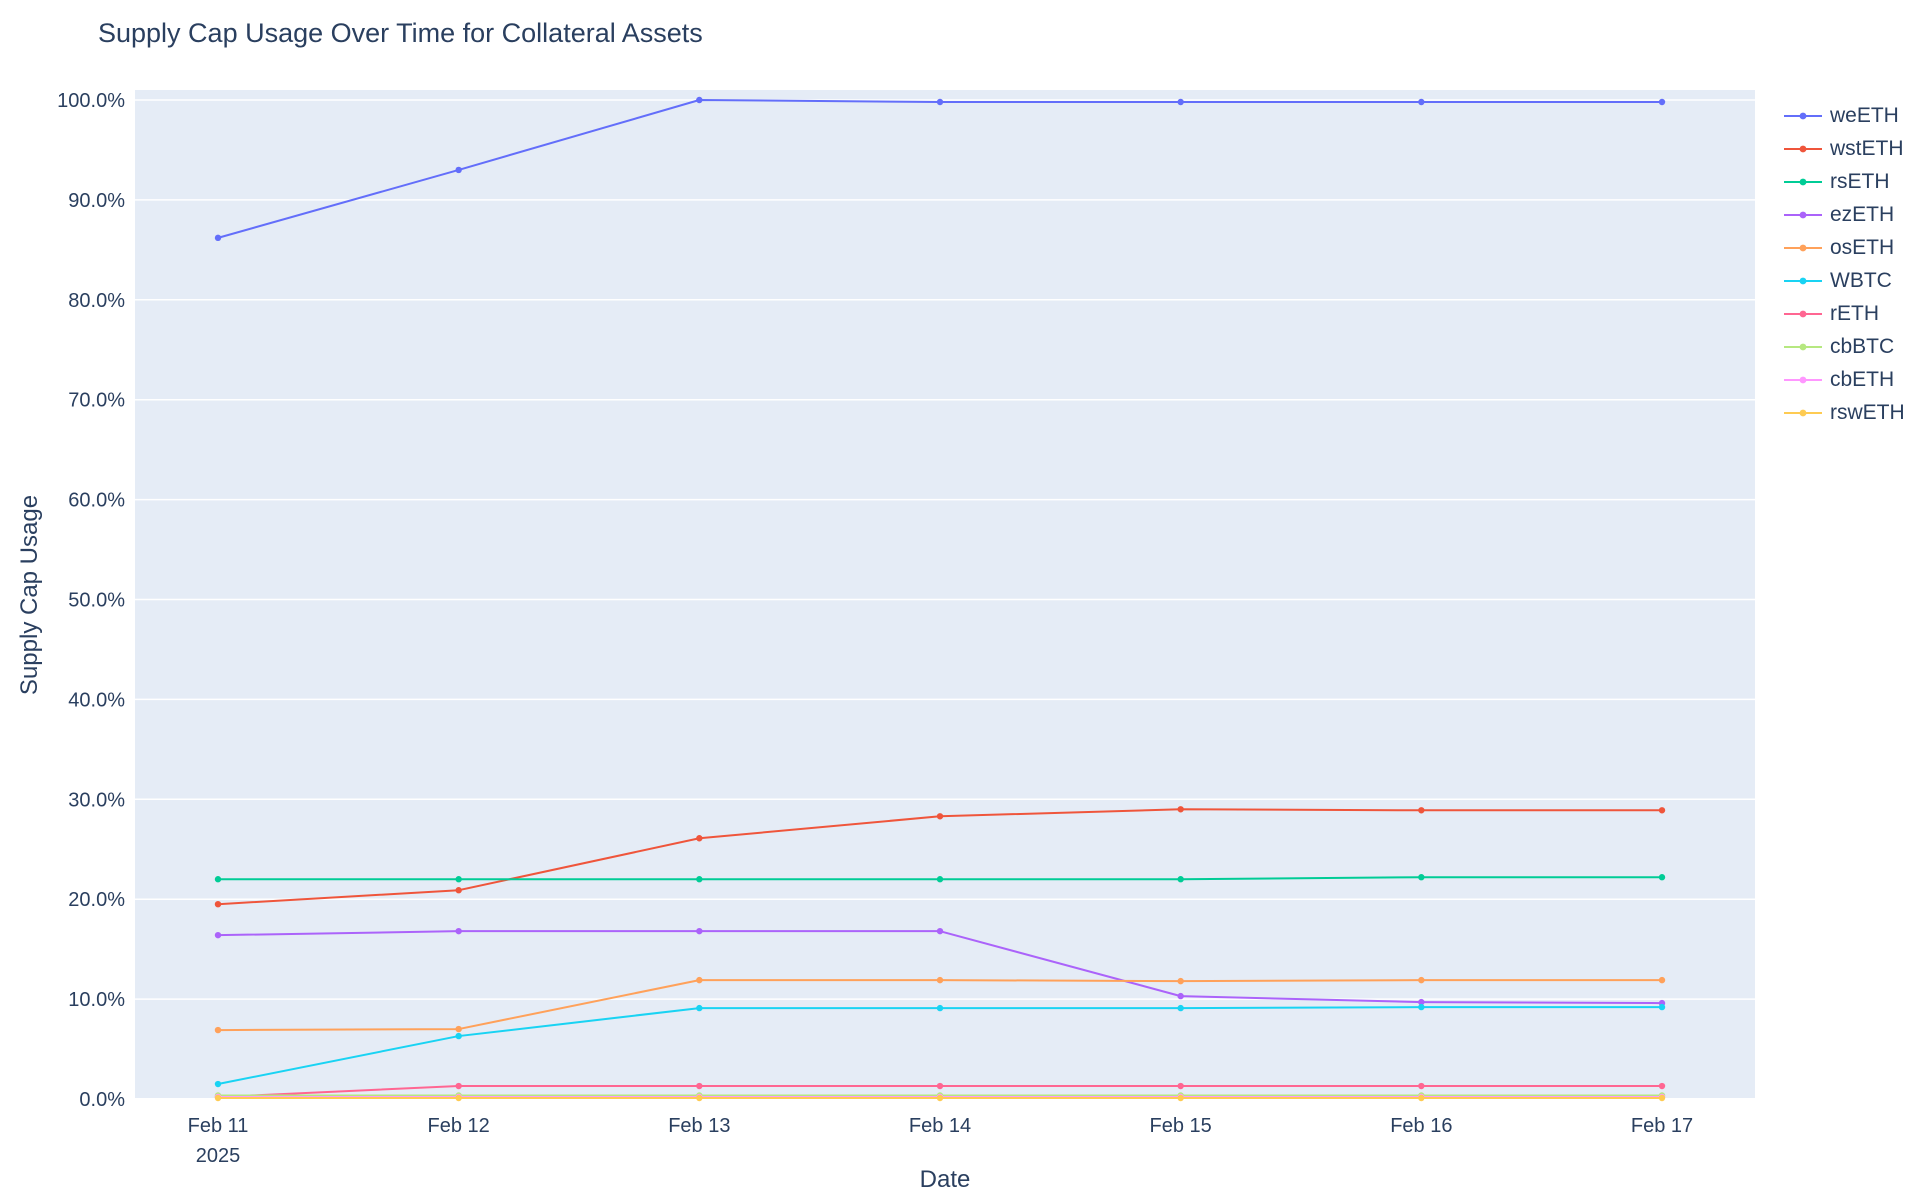 This screenshot has width=1920, height=1200. Describe the element at coordinates (1862, 214) in the screenshot. I see `legend-label: ezETH` at that location.